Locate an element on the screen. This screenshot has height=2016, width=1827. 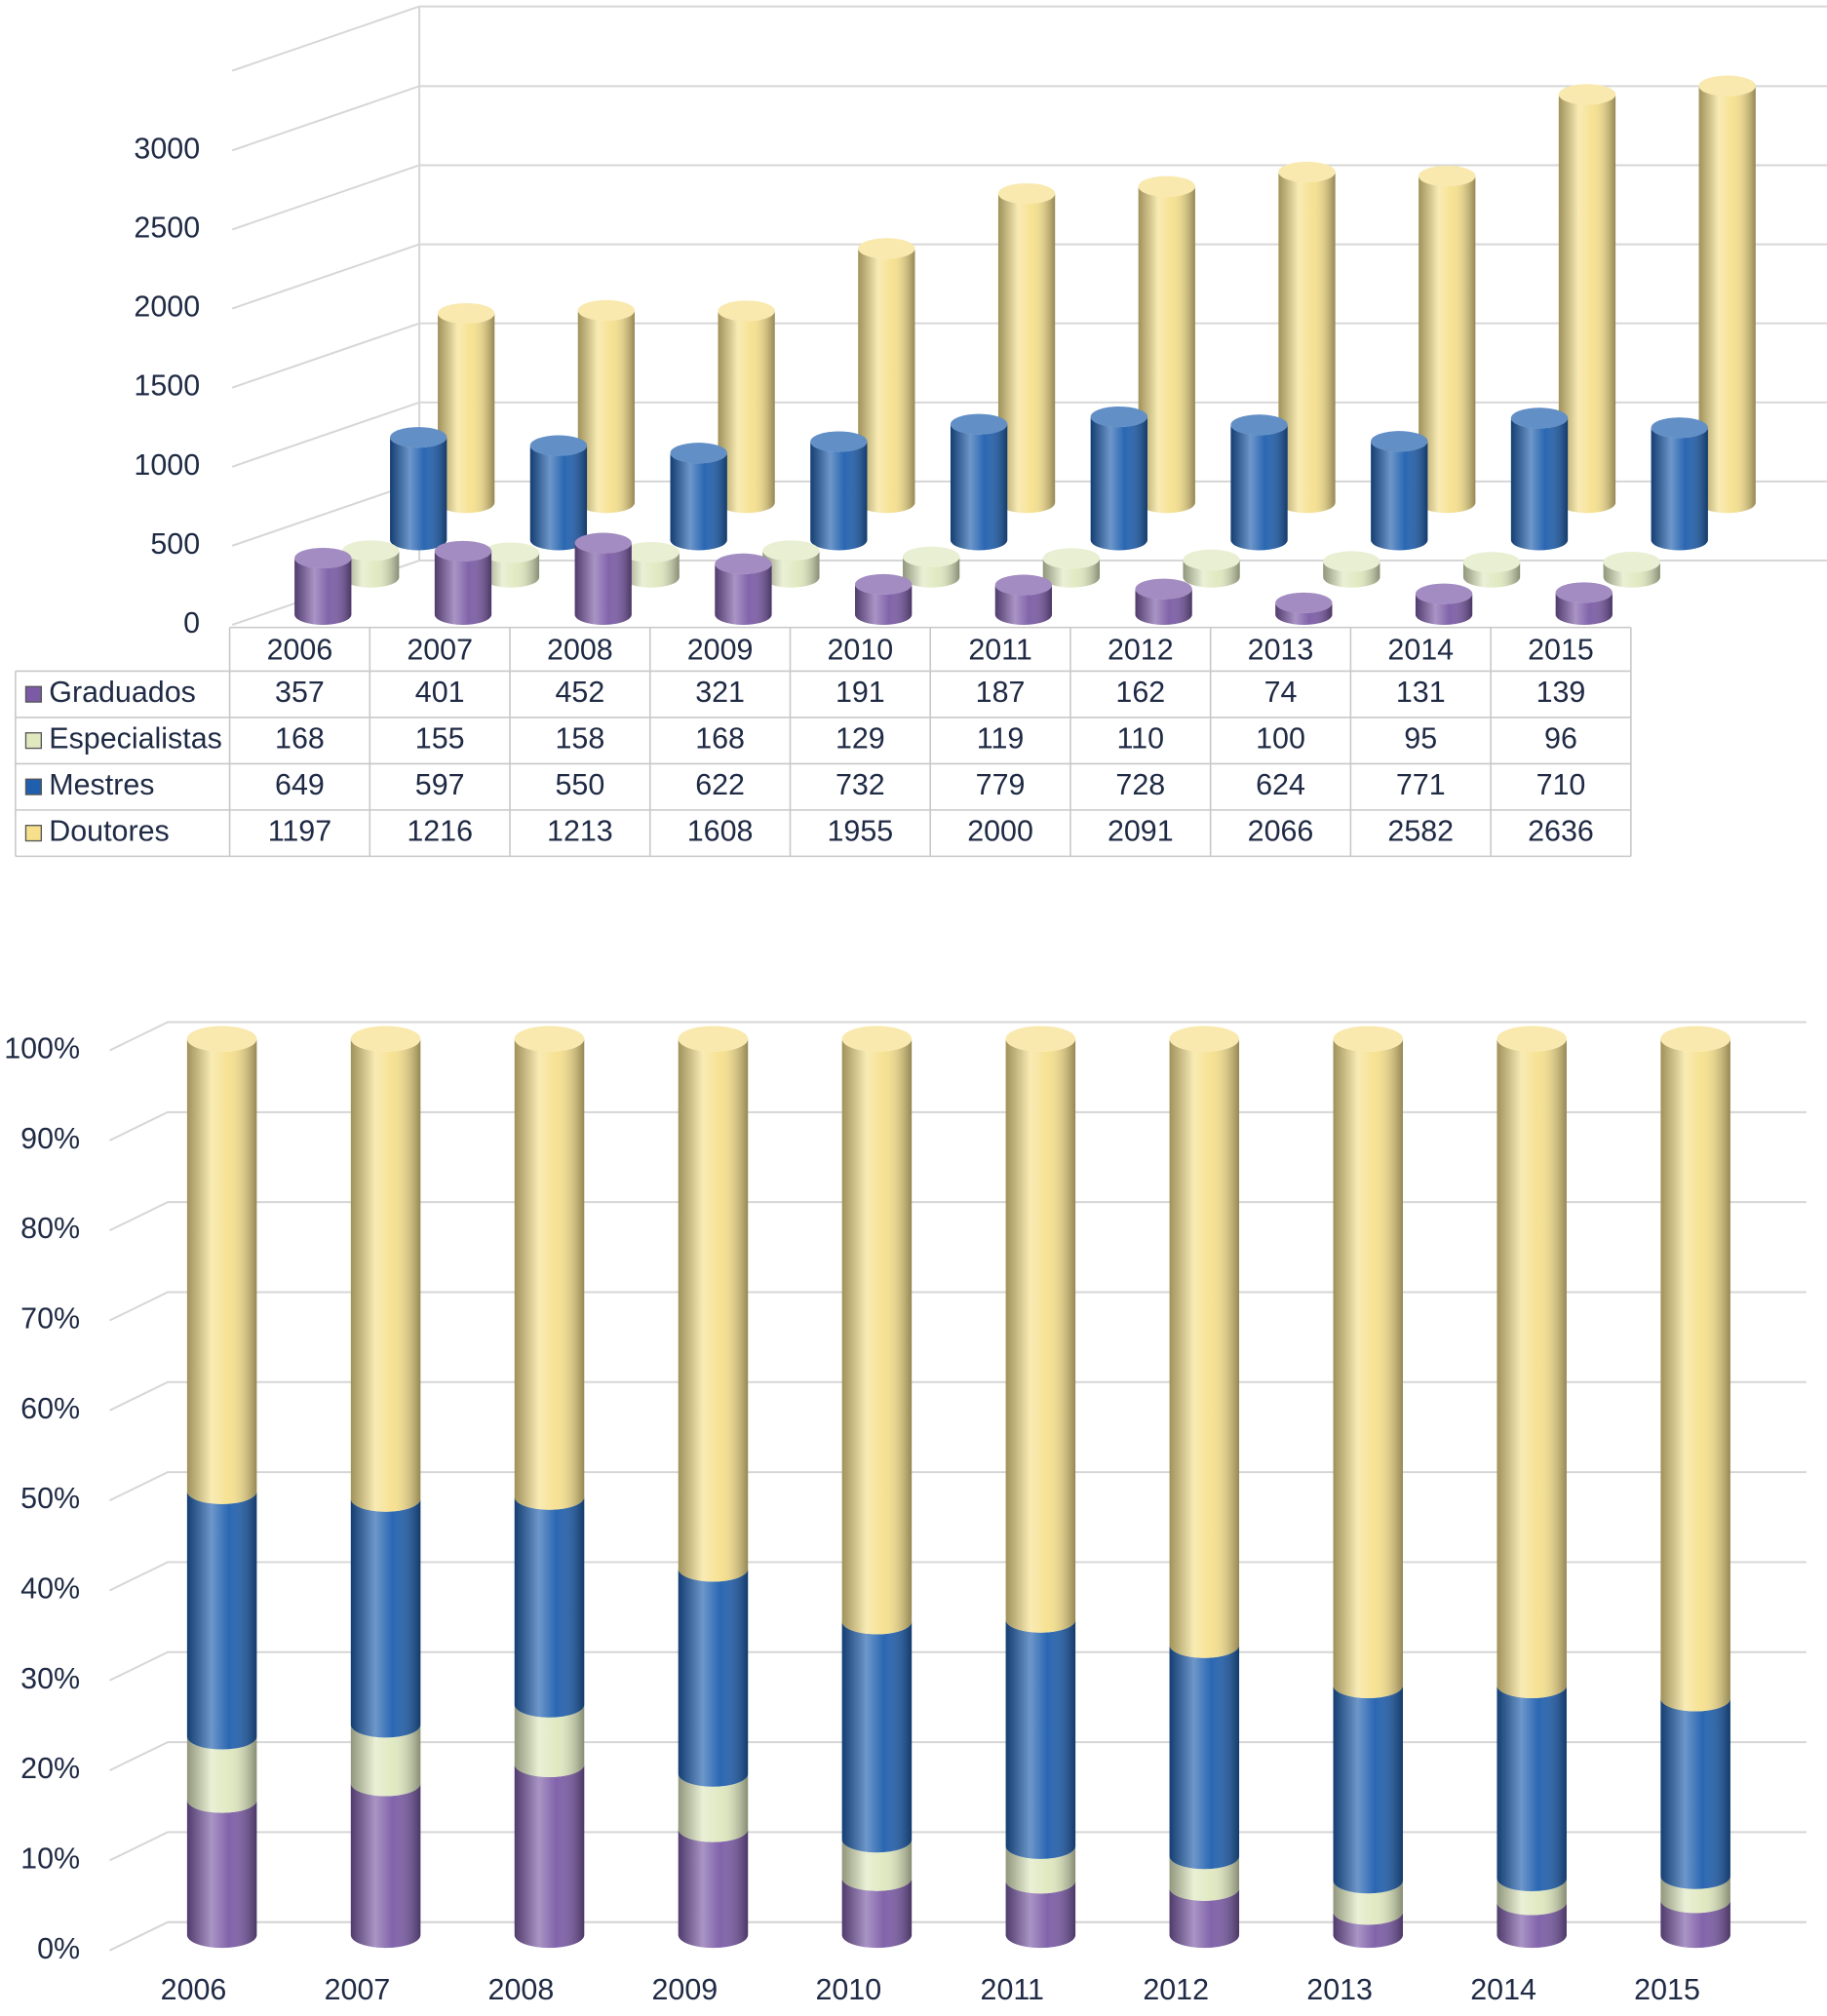
table-value: 710 is located at coordinates (1561, 784).